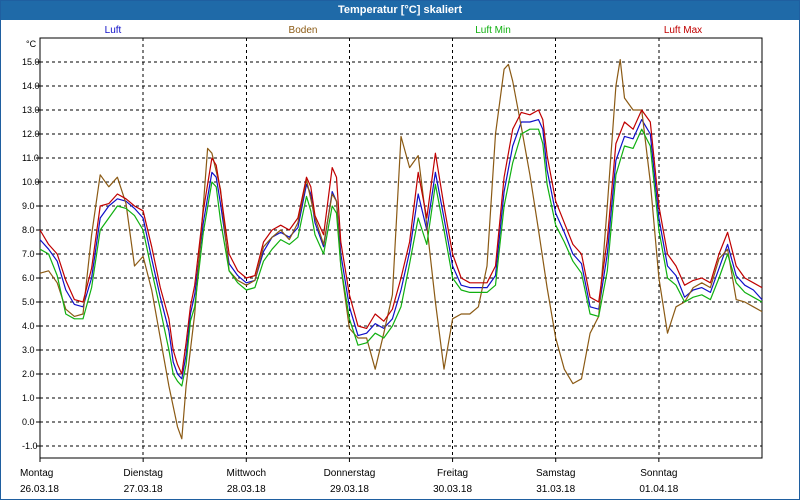 This screenshot has height=500, width=800. What do you see at coordinates (28, 230) in the screenshot?
I see `y-tick-label: 8.0` at bounding box center [28, 230].